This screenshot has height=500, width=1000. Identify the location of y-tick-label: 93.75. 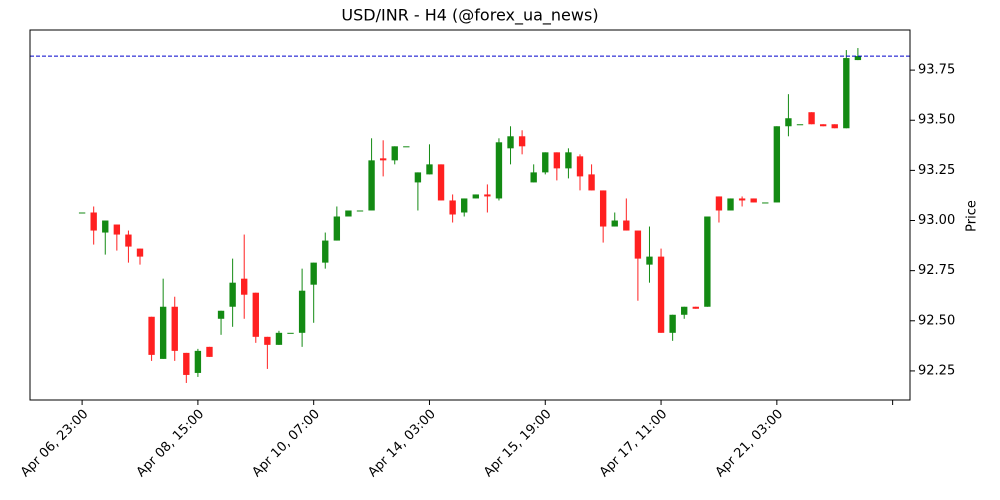
(936, 70).